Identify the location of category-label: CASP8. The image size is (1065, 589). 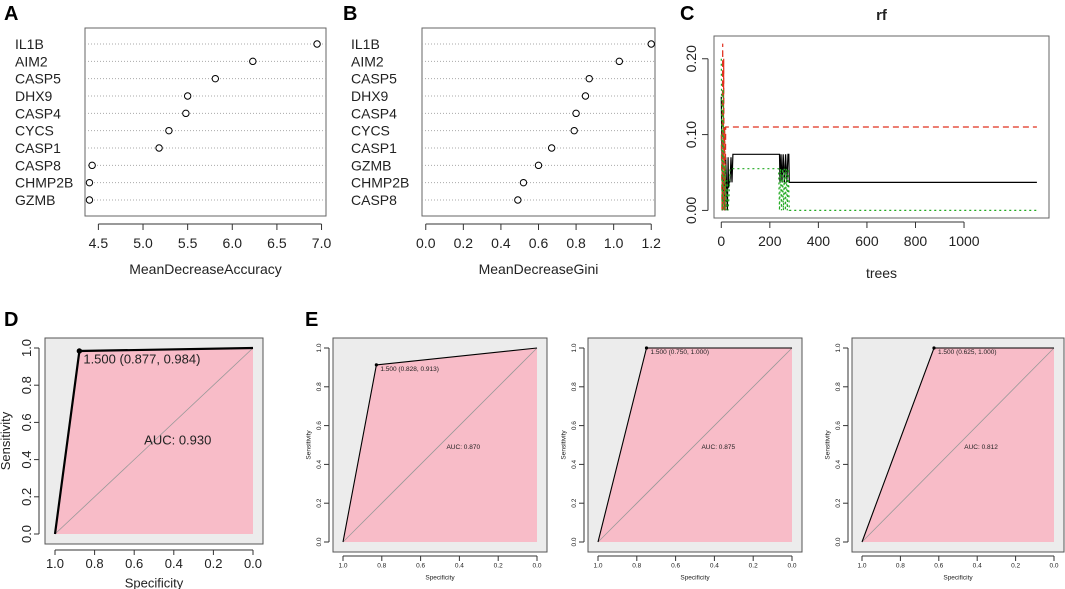
(38, 165).